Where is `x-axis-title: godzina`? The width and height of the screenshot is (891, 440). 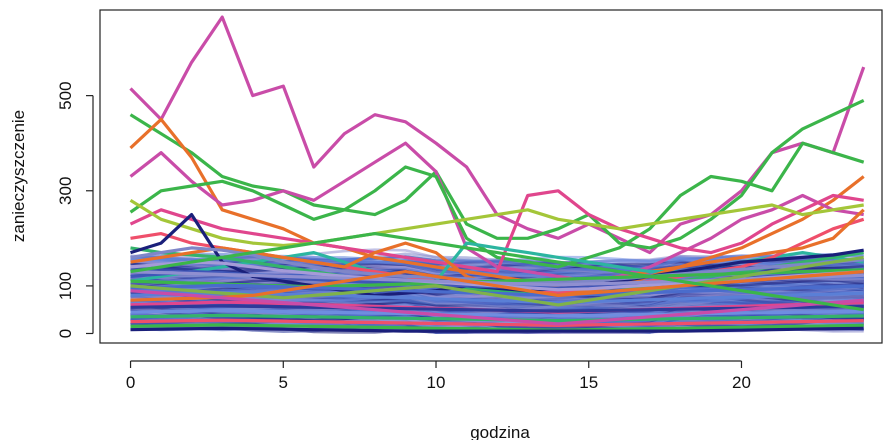 x-axis-title: godzina is located at coordinates (500, 431).